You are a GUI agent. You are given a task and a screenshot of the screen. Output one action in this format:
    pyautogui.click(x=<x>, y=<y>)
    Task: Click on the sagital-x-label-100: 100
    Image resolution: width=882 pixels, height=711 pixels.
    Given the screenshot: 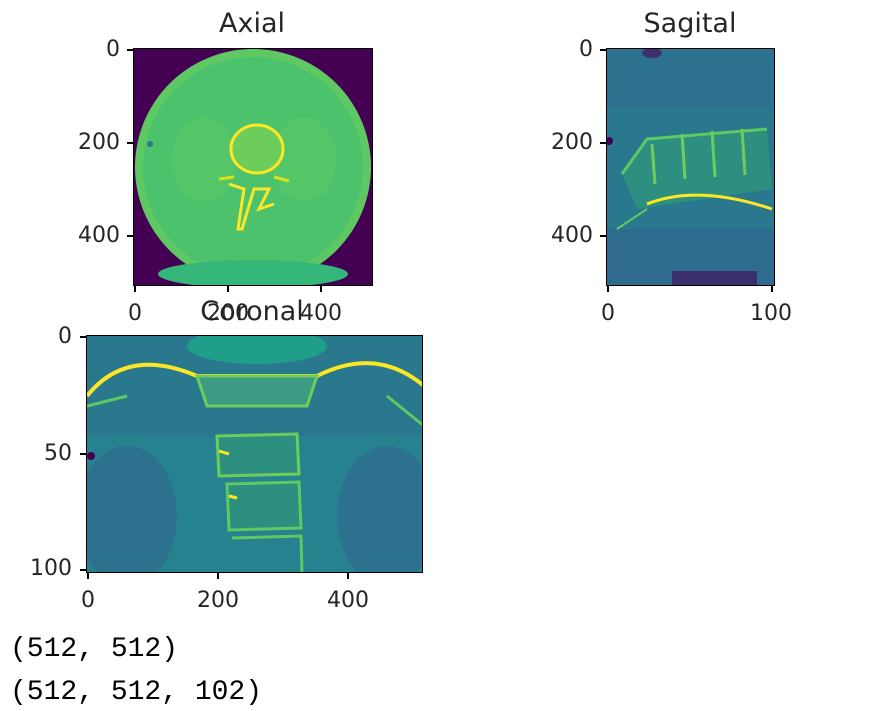 What is the action you would take?
    pyautogui.click(x=771, y=313)
    